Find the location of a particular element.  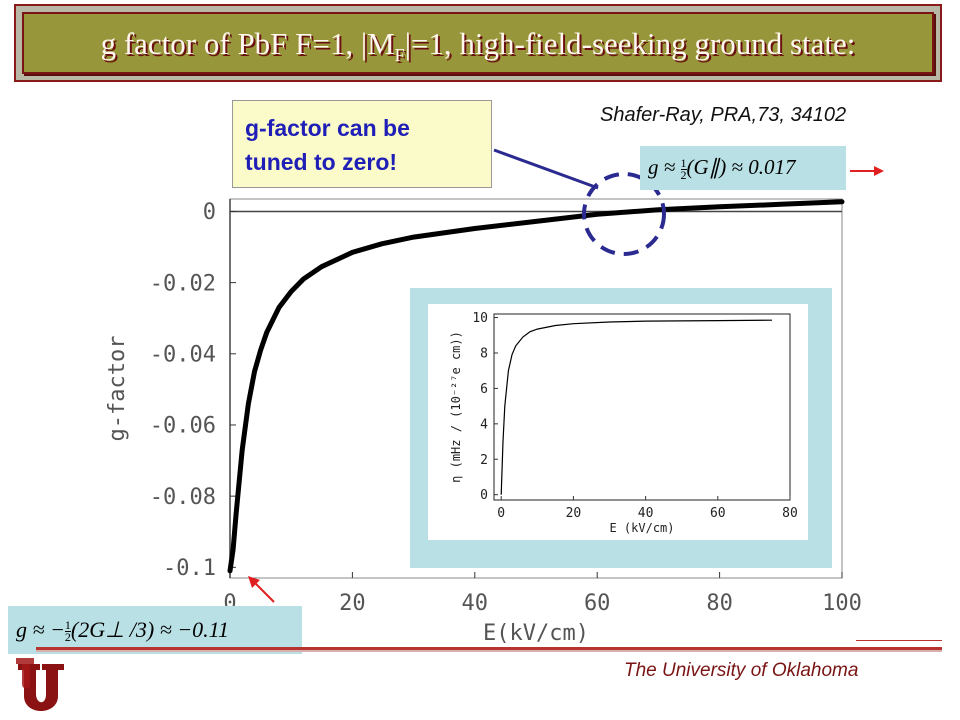

inset-y-tick-label: 2 is located at coordinates (484, 460).